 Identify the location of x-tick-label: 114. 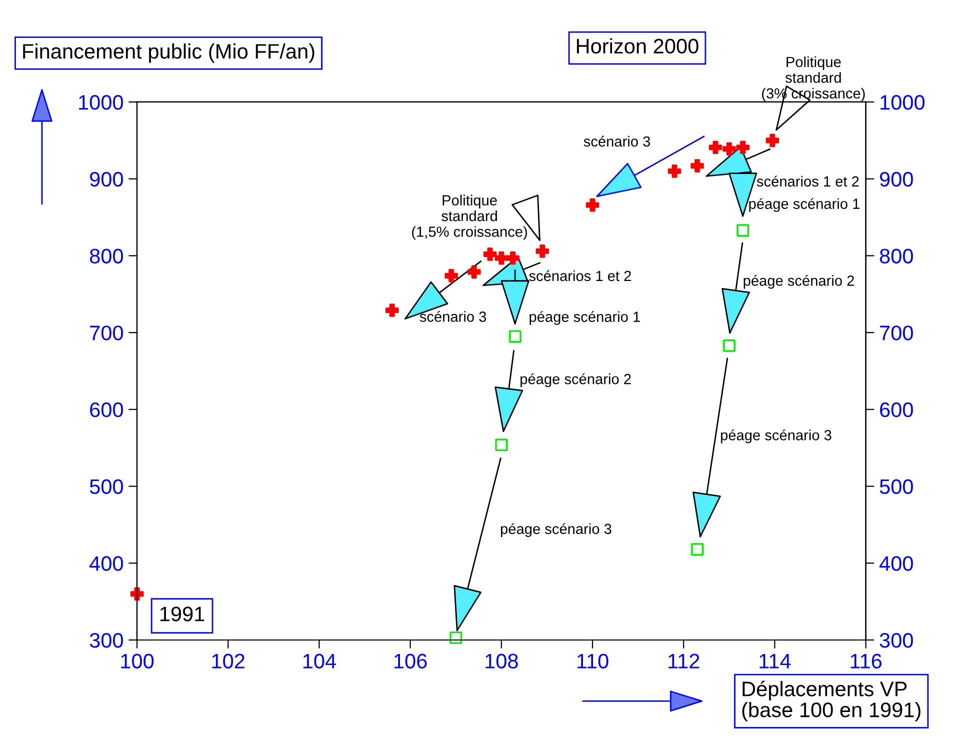
(775, 661).